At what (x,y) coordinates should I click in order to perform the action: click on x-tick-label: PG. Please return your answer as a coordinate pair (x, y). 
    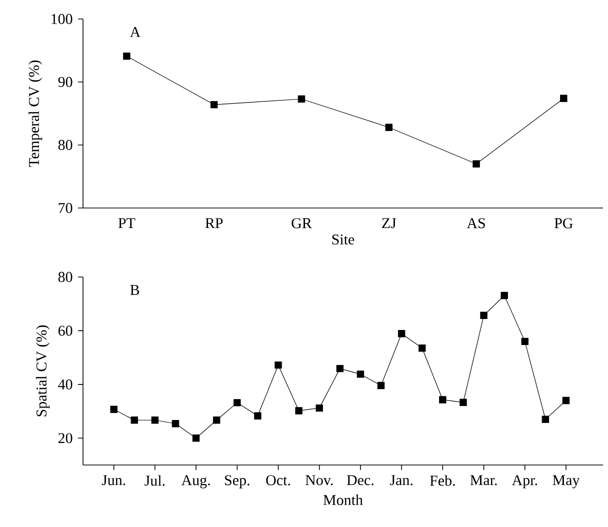
    Looking at the image, I should click on (563, 223).